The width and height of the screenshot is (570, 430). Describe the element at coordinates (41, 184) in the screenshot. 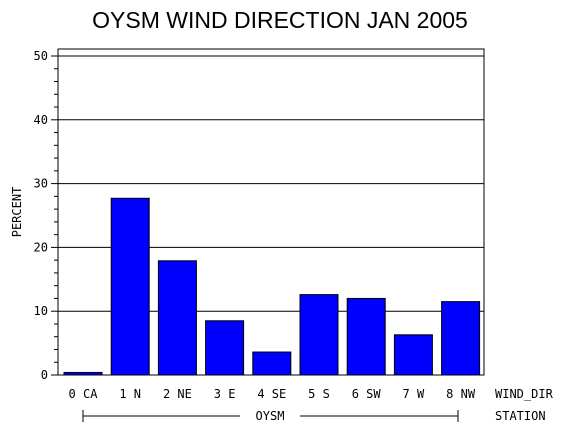

I see `y-tick-label: 30` at that location.